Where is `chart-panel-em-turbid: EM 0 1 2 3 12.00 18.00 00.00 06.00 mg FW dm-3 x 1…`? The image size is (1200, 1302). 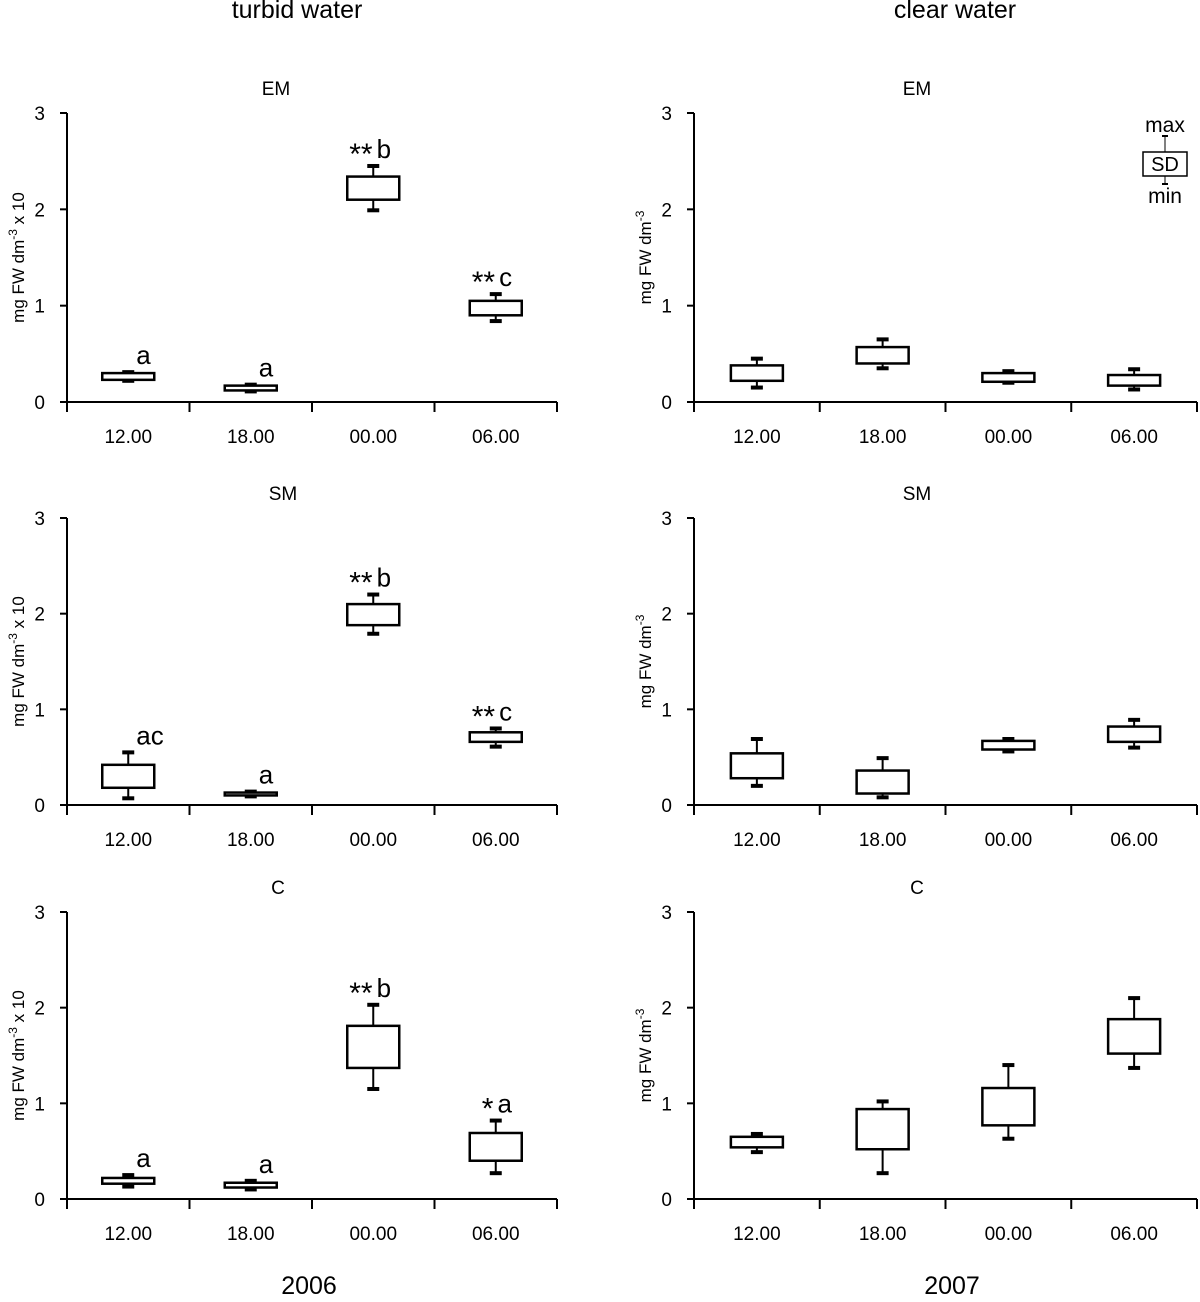
chart-panel-em-turbid: EM 0 1 2 3 12.00 18.00 00.00 06.00 mg FW dm-3 x 1… is located at coordinates (282, 263).